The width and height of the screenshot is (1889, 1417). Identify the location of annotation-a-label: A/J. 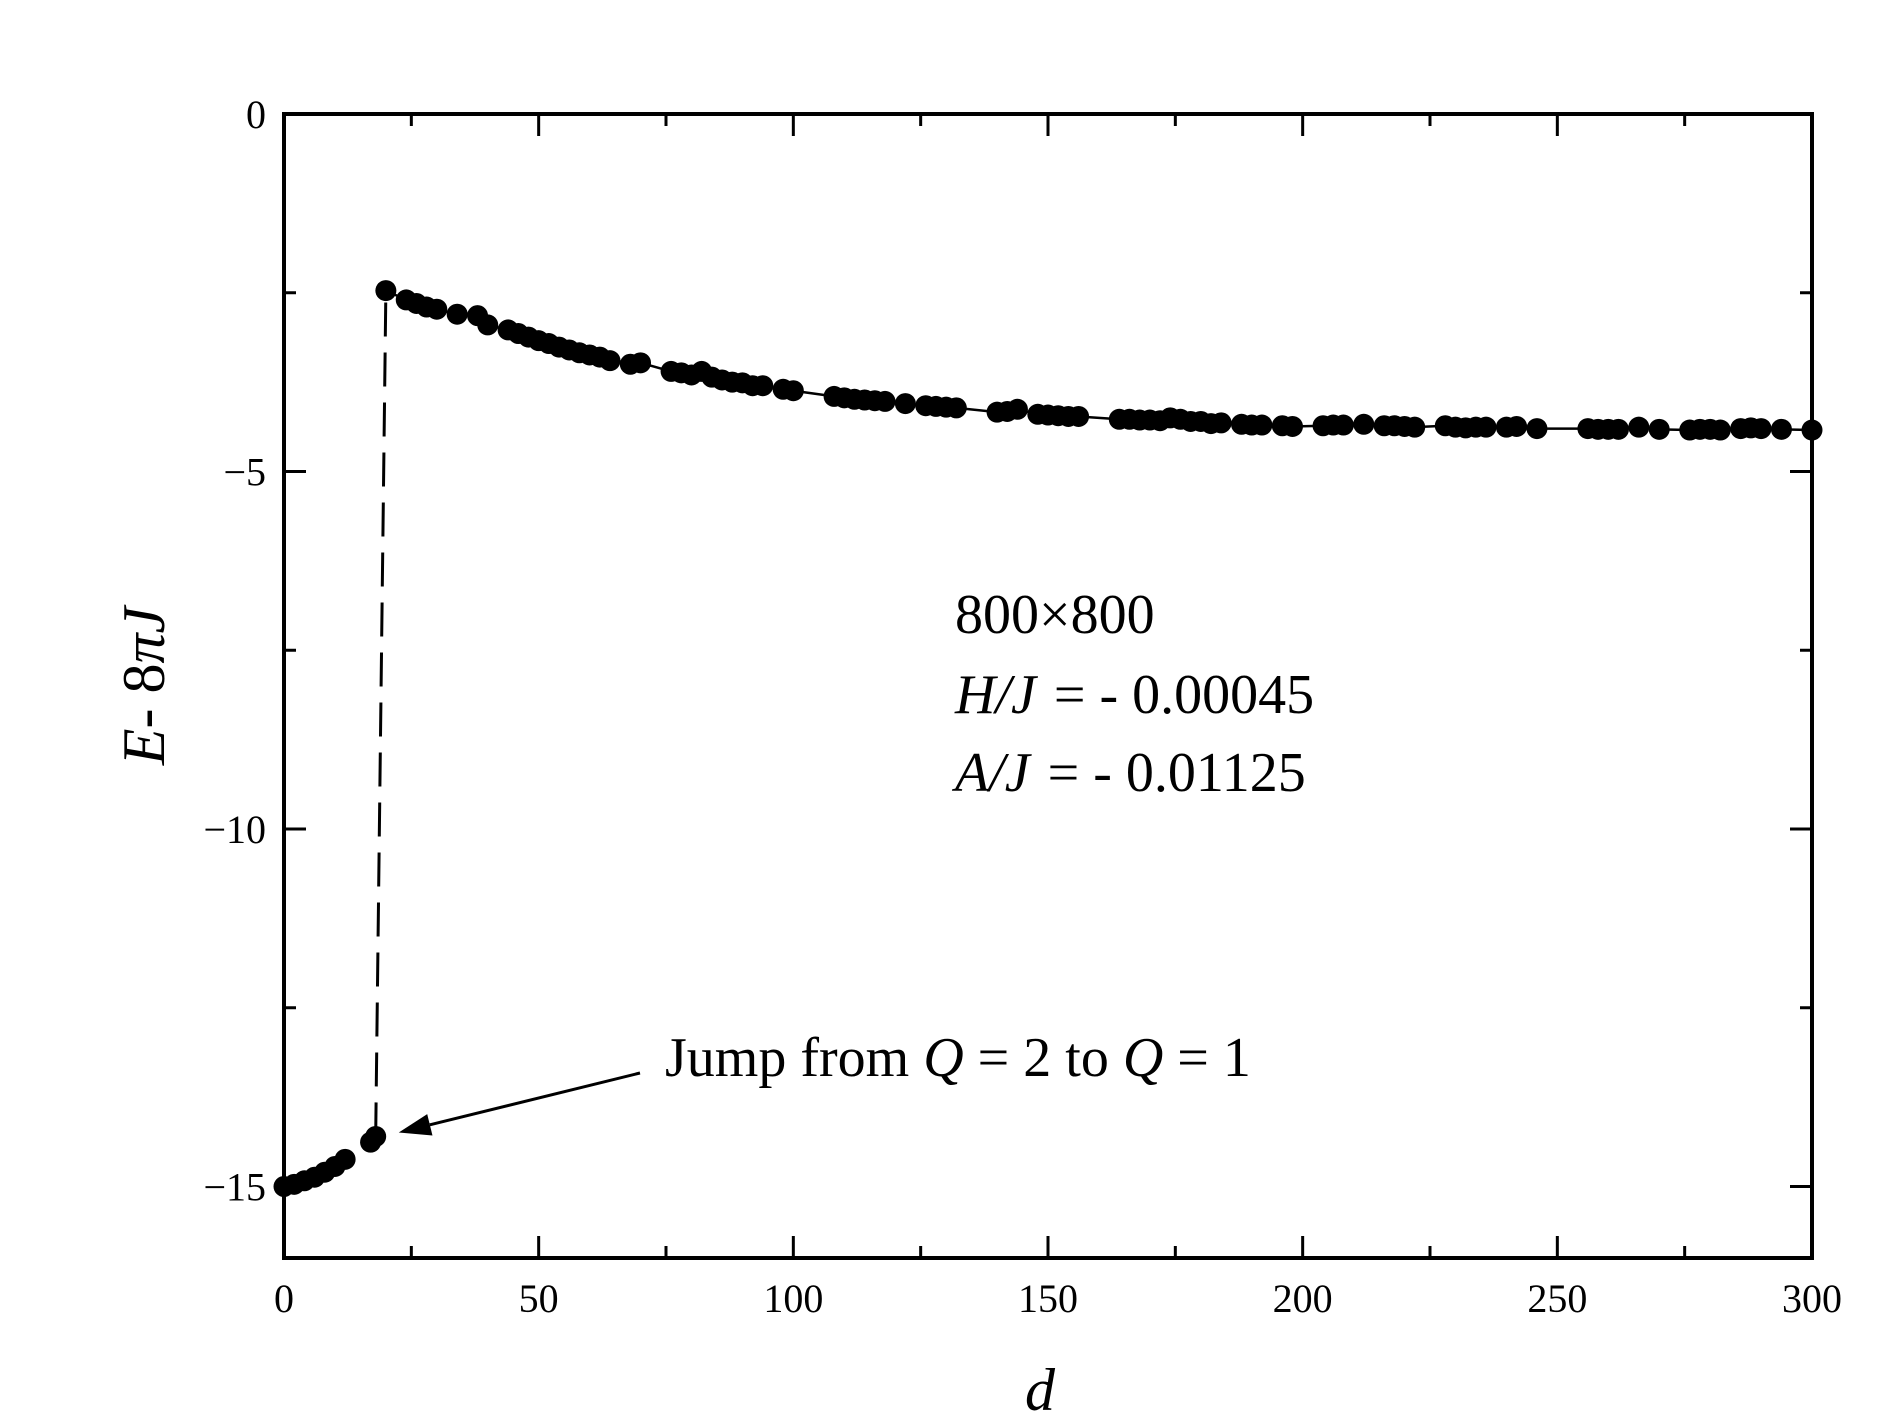
(992, 773).